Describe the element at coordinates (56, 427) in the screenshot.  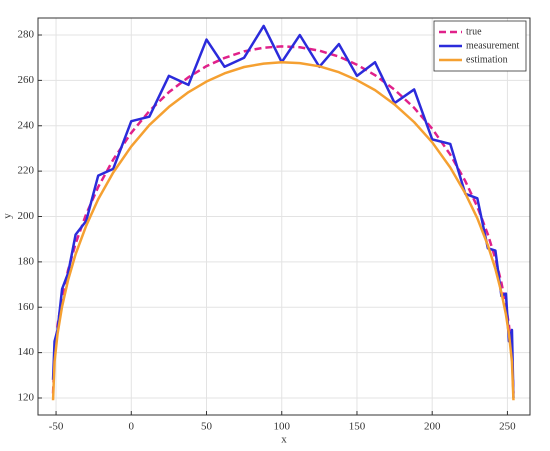
I see `x-tick-label: -50` at that location.